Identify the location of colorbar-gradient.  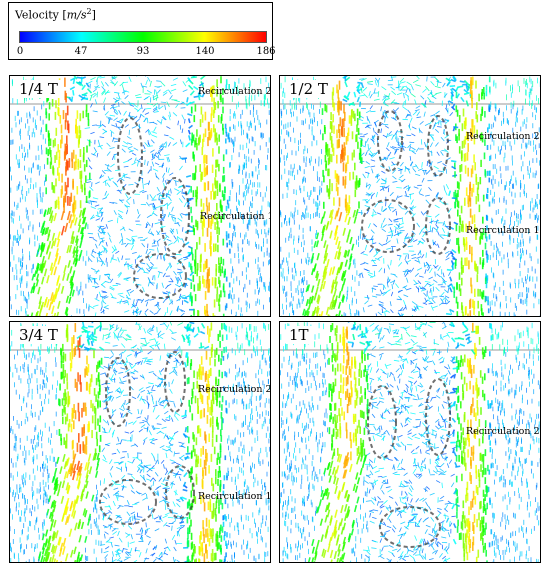
(143, 37).